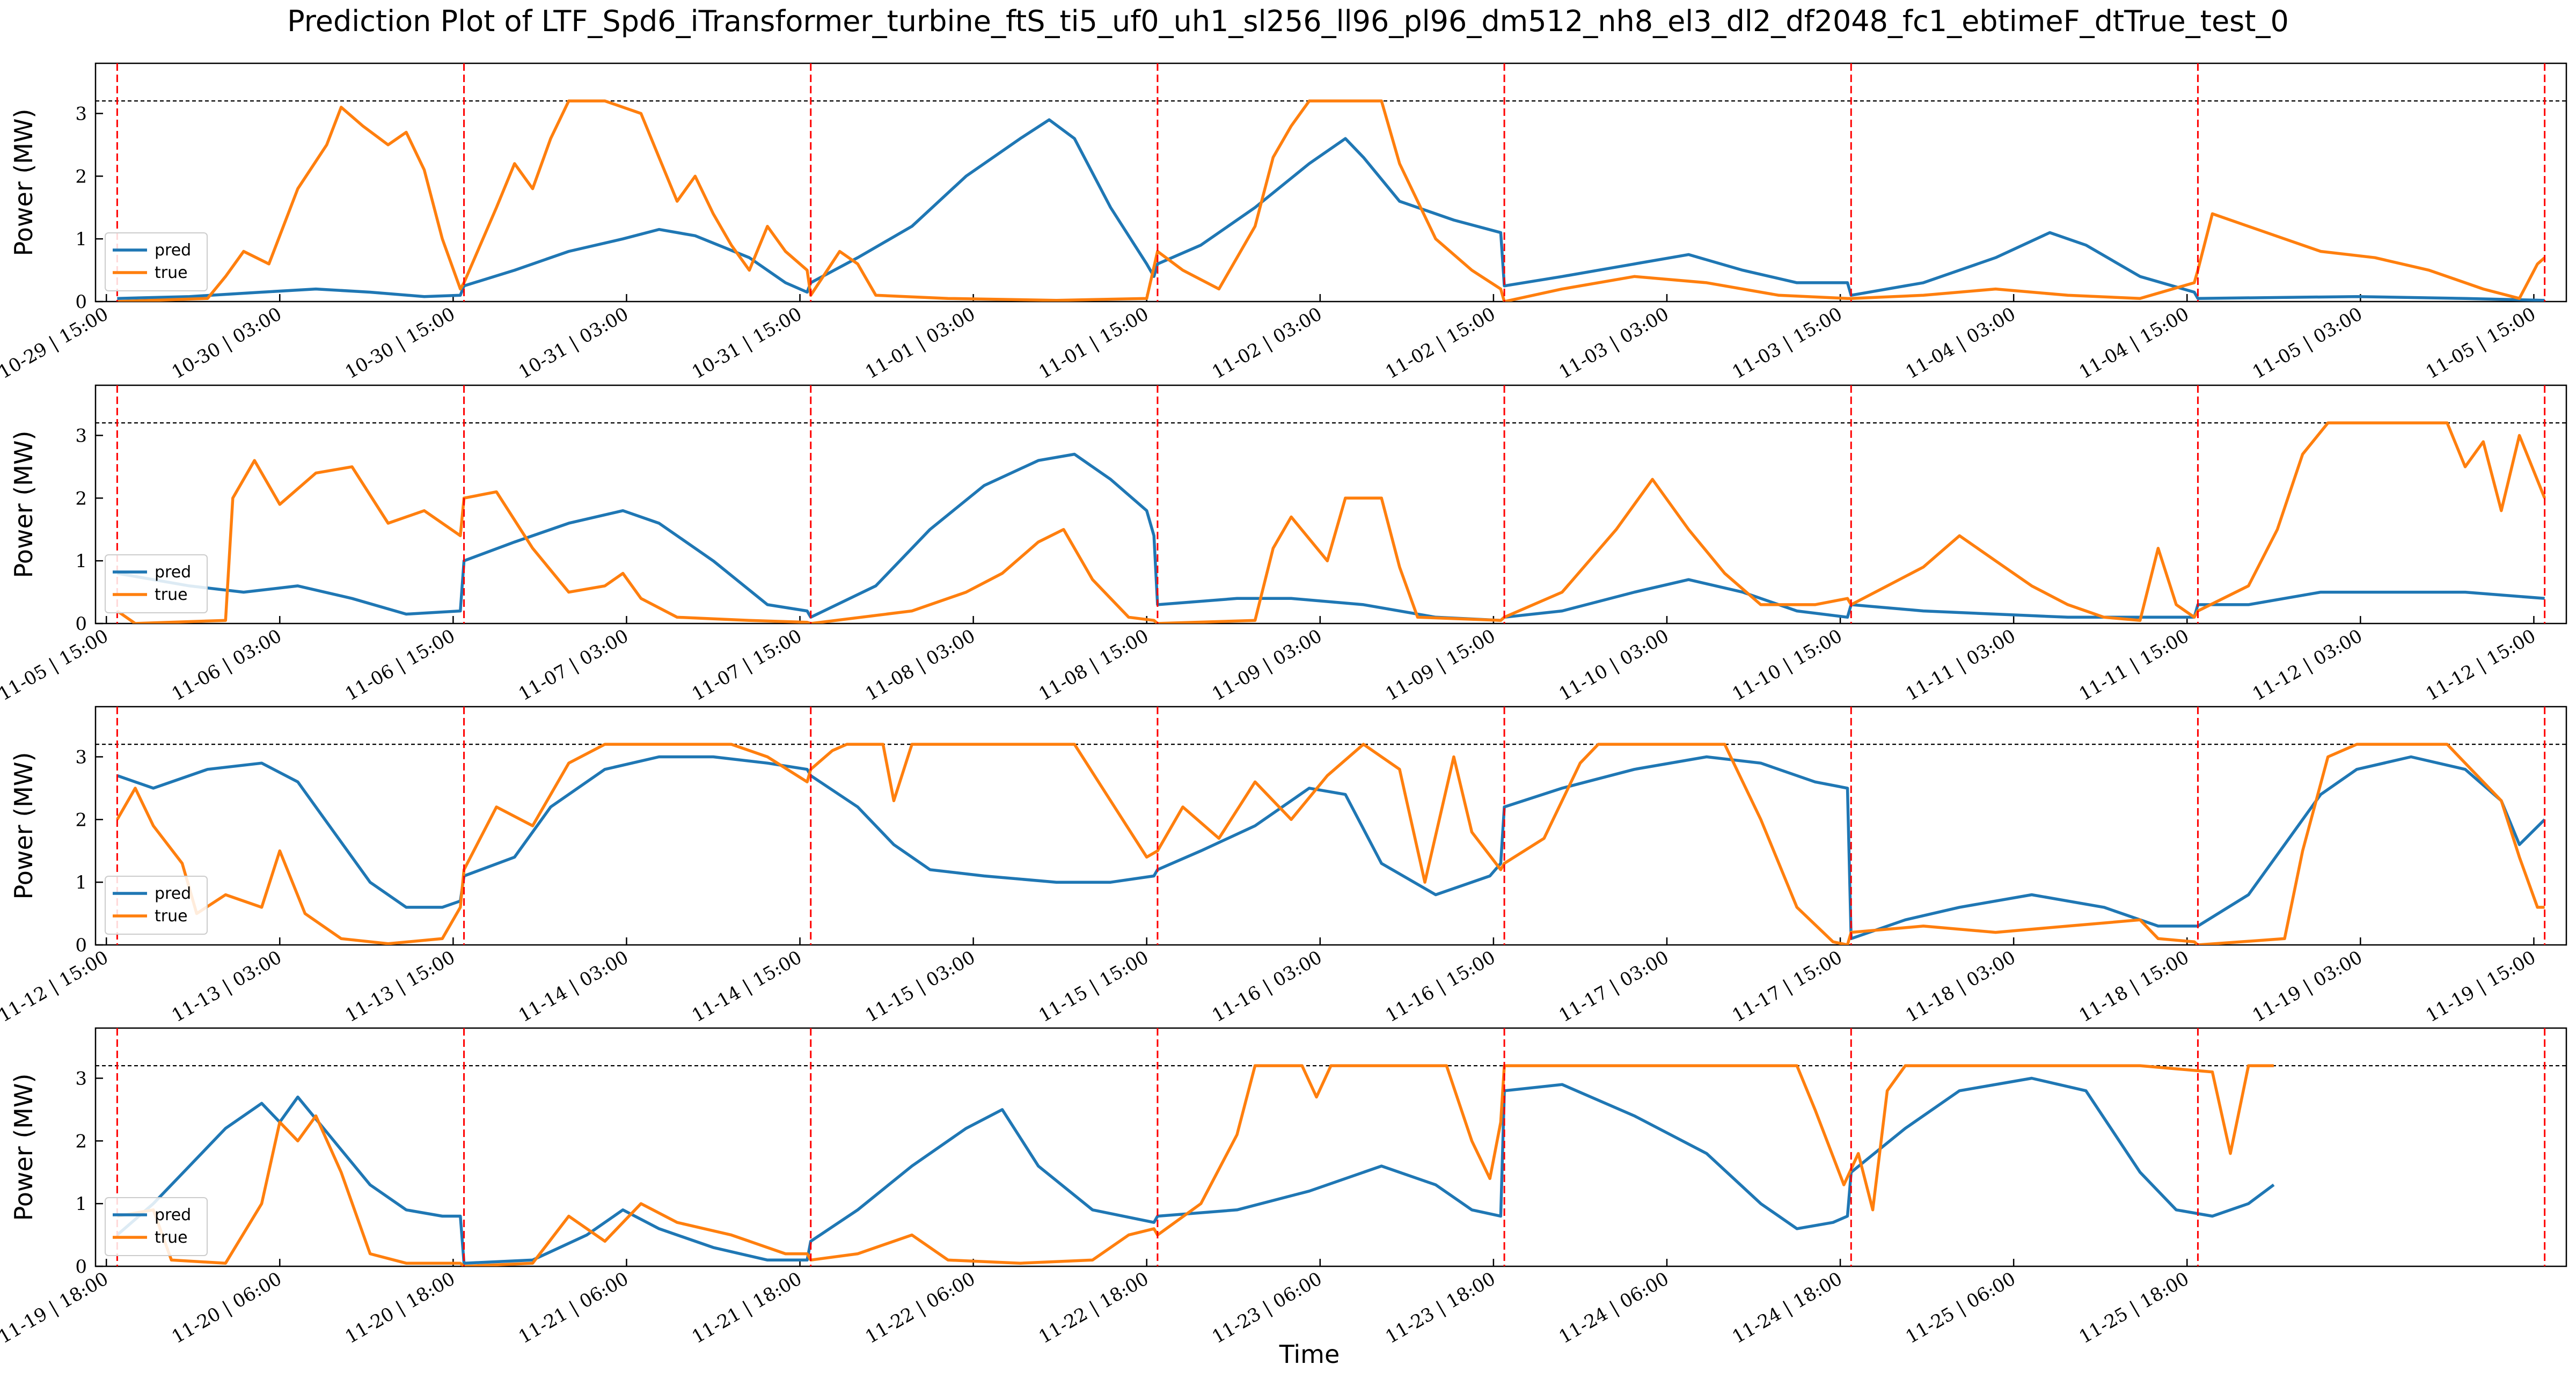 The image size is (2576, 1379). I want to click on x-tick-label: 11-24 | 06:00, so click(1613, 1308).